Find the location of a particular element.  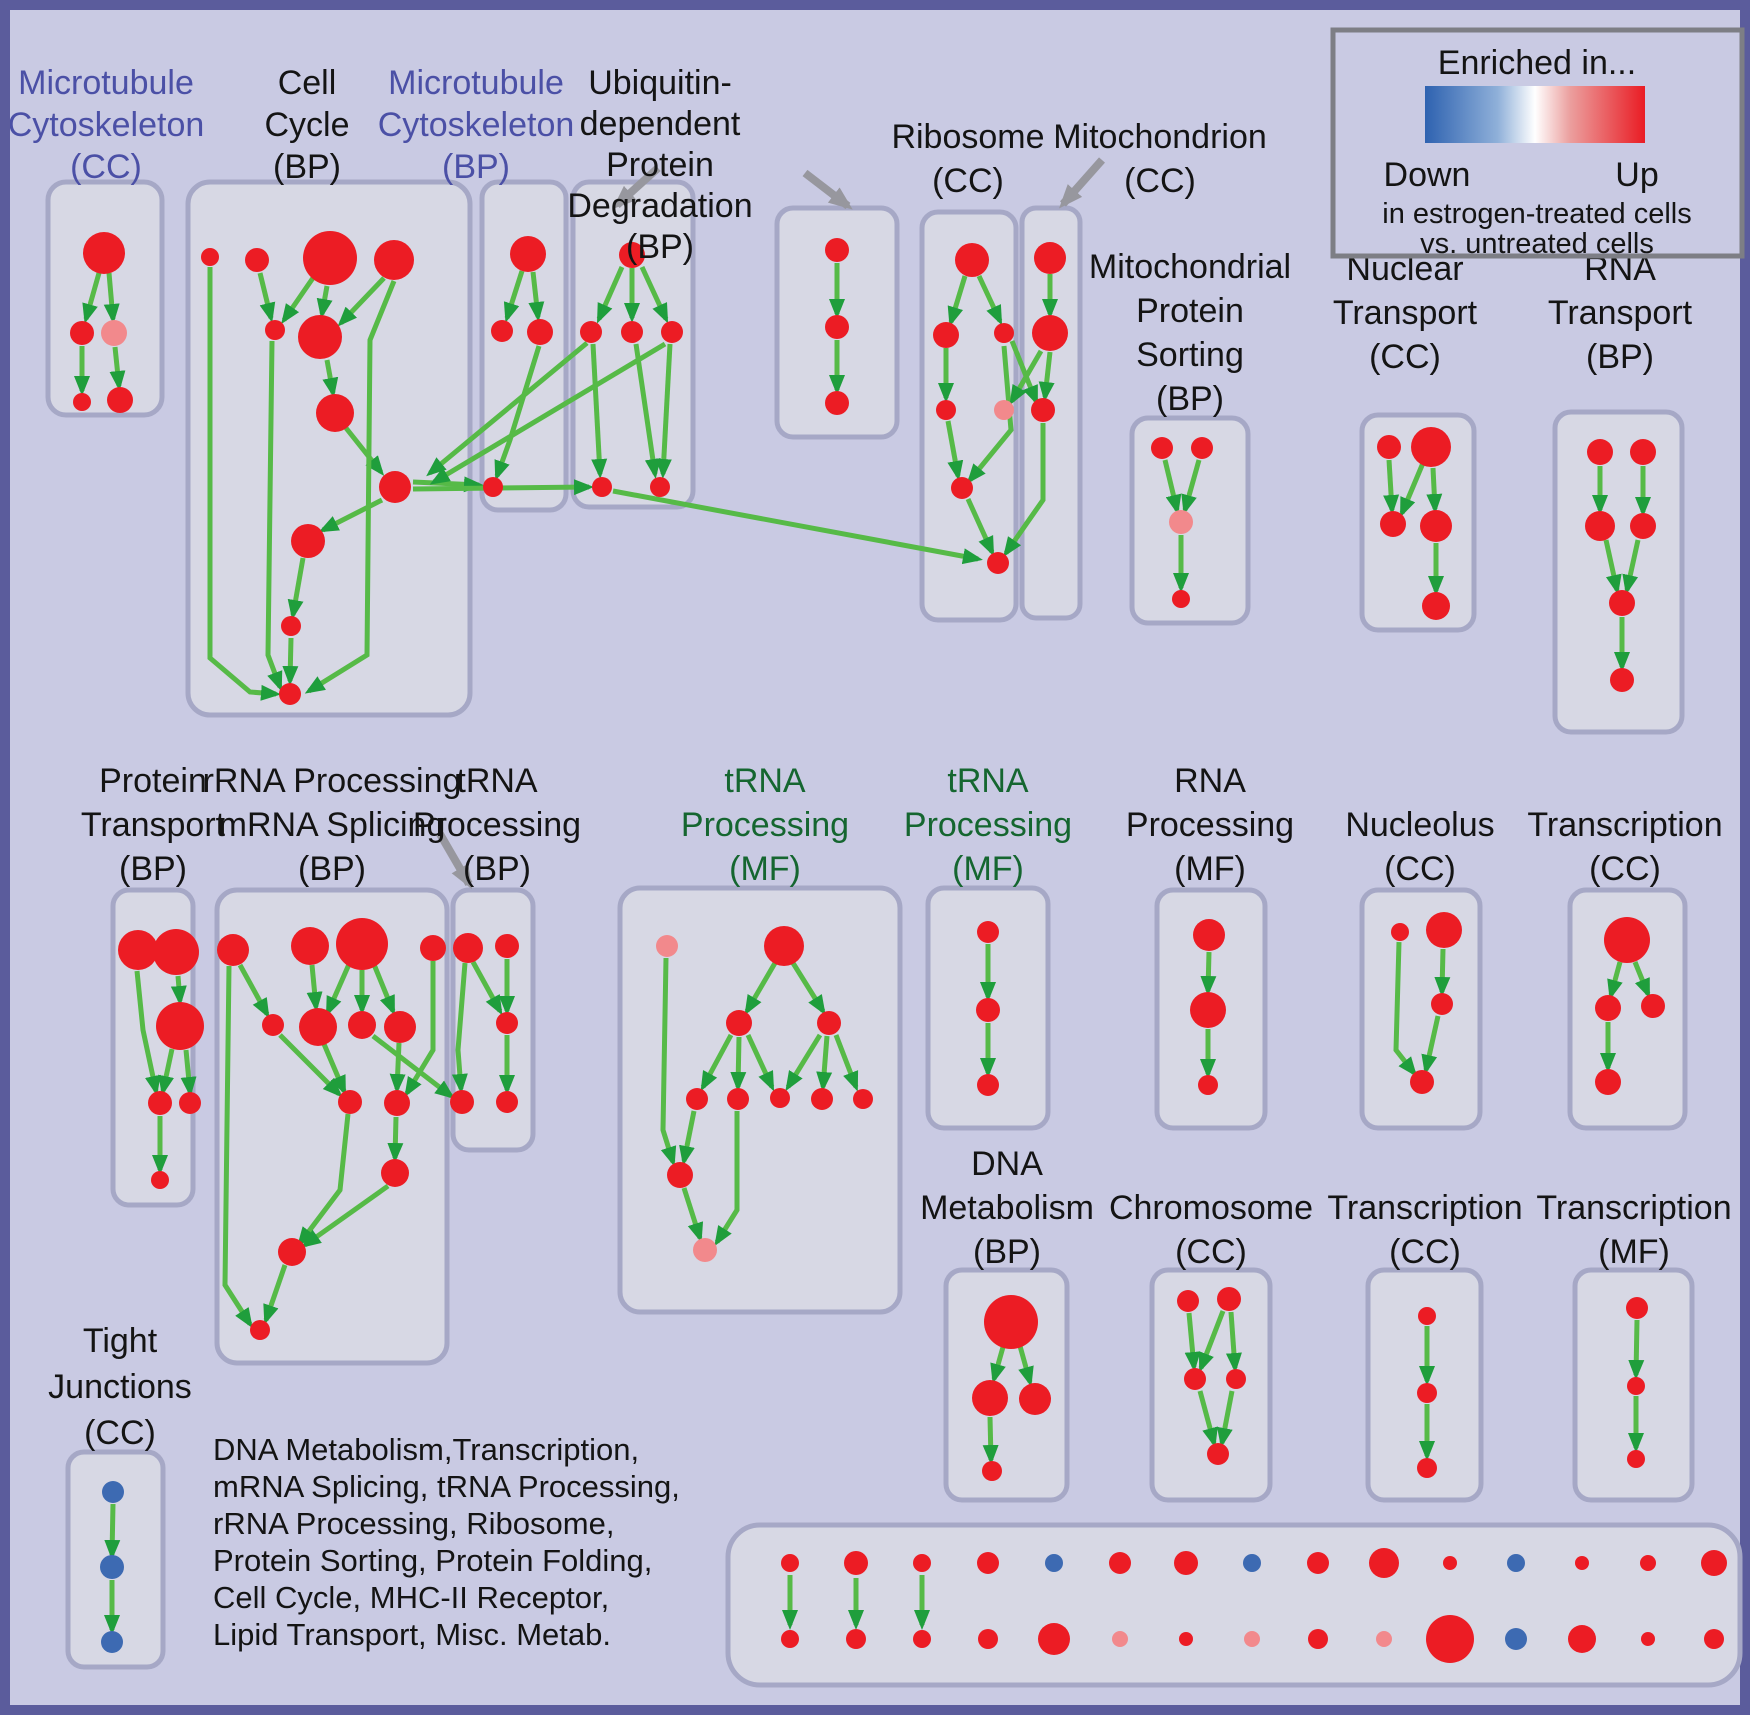

legend-up-label: Up is located at coordinates (1636, 175).